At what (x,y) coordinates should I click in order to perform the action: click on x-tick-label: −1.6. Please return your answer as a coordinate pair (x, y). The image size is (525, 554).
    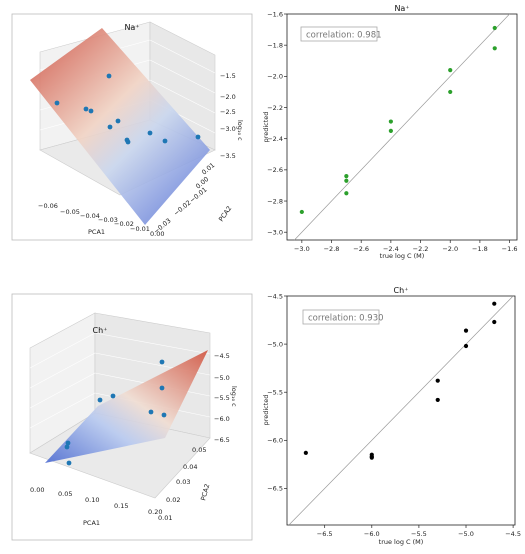
    Looking at the image, I should click on (510, 249).